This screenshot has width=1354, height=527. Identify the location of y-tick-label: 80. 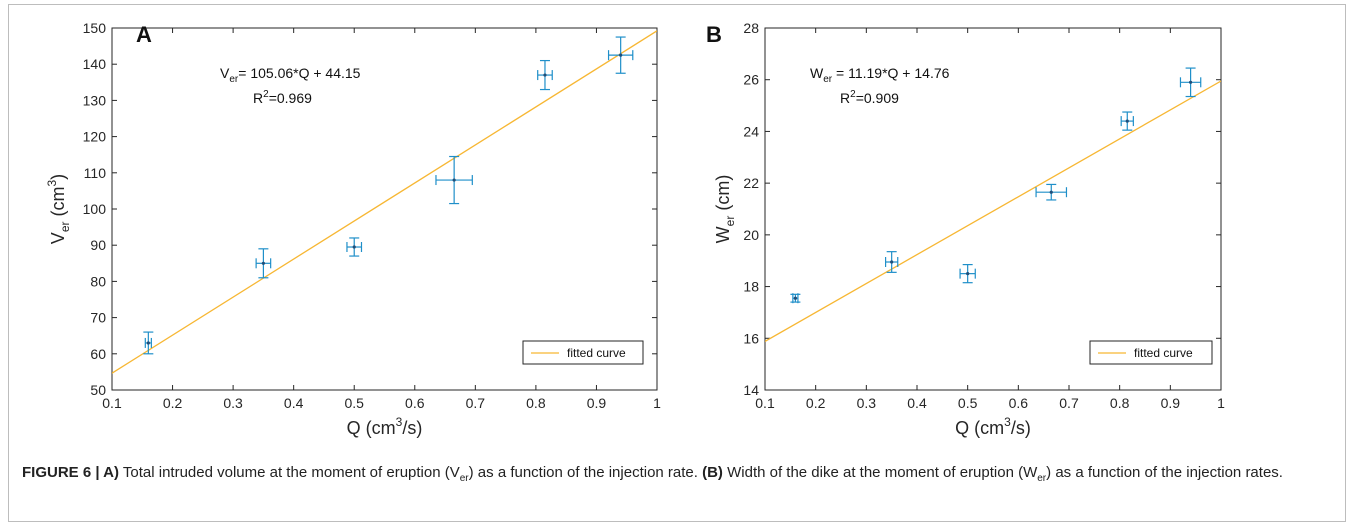
(98, 281).